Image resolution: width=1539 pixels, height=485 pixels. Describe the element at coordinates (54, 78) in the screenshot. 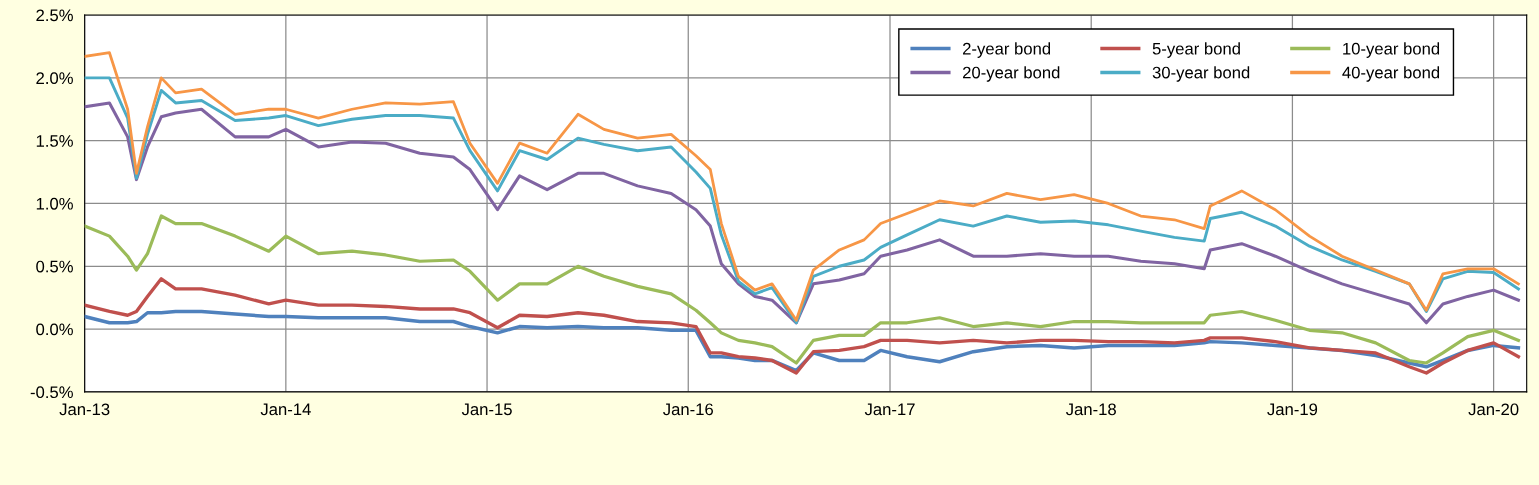

I see `y-tick-label: 2.0%` at that location.